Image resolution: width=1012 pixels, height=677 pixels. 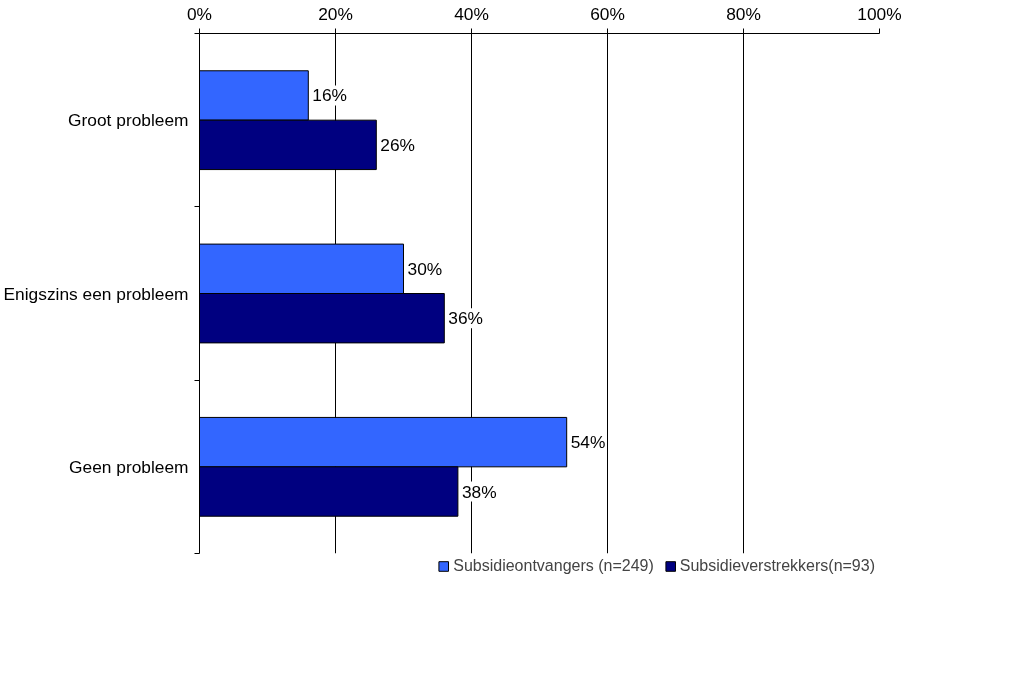 I want to click on data-label: 26%, so click(x=397, y=144).